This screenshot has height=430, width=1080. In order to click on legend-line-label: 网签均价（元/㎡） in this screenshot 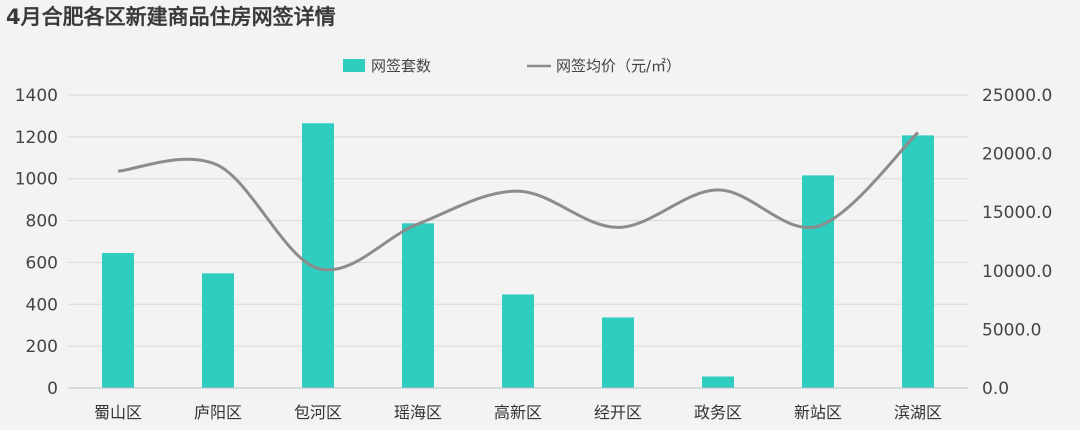, I will do `click(618, 66)`.